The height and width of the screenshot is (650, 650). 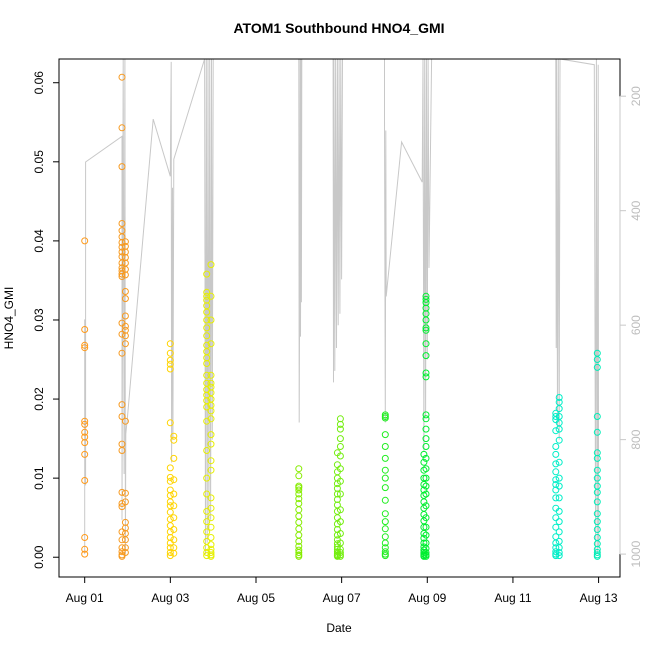 I want to click on y2-tick-label-1: 400, so click(x=636, y=210).